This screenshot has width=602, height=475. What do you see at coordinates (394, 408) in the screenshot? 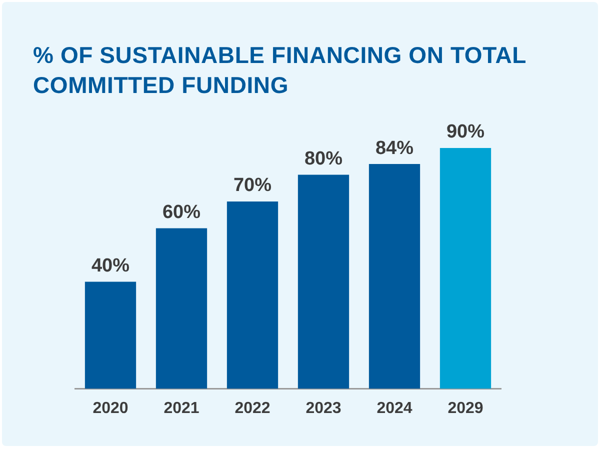
I see `x-tick-label: 2024` at bounding box center [394, 408].